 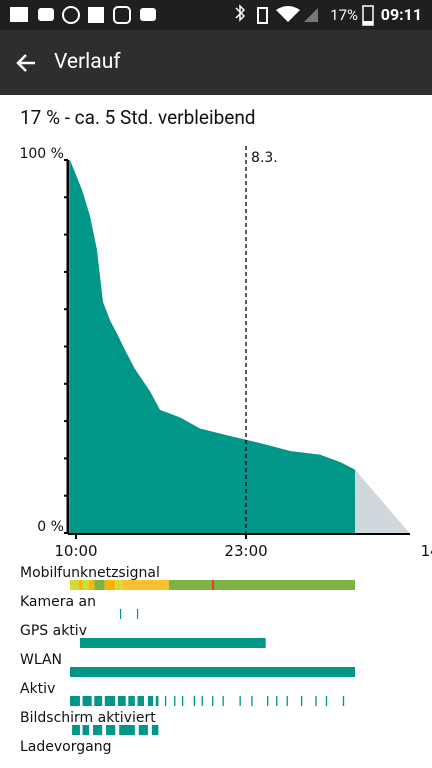 What do you see at coordinates (65, 747) in the screenshot?
I see `track-label: Ladevorgang` at bounding box center [65, 747].